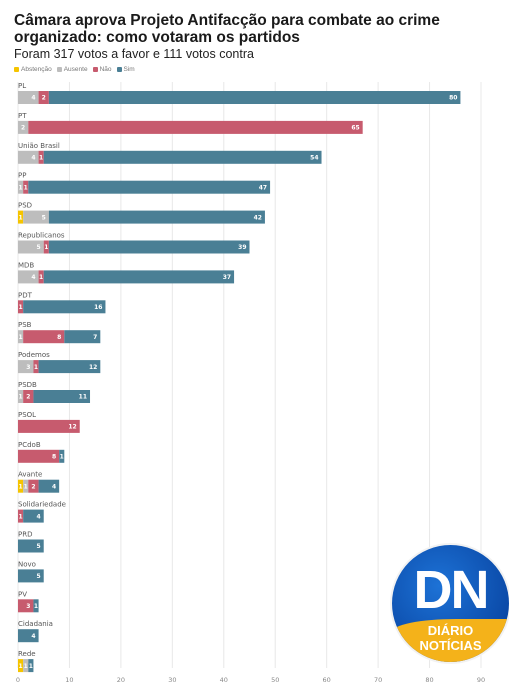  I want to click on logo-name: DIÁRIO NOTÍCIAS, so click(450, 638).